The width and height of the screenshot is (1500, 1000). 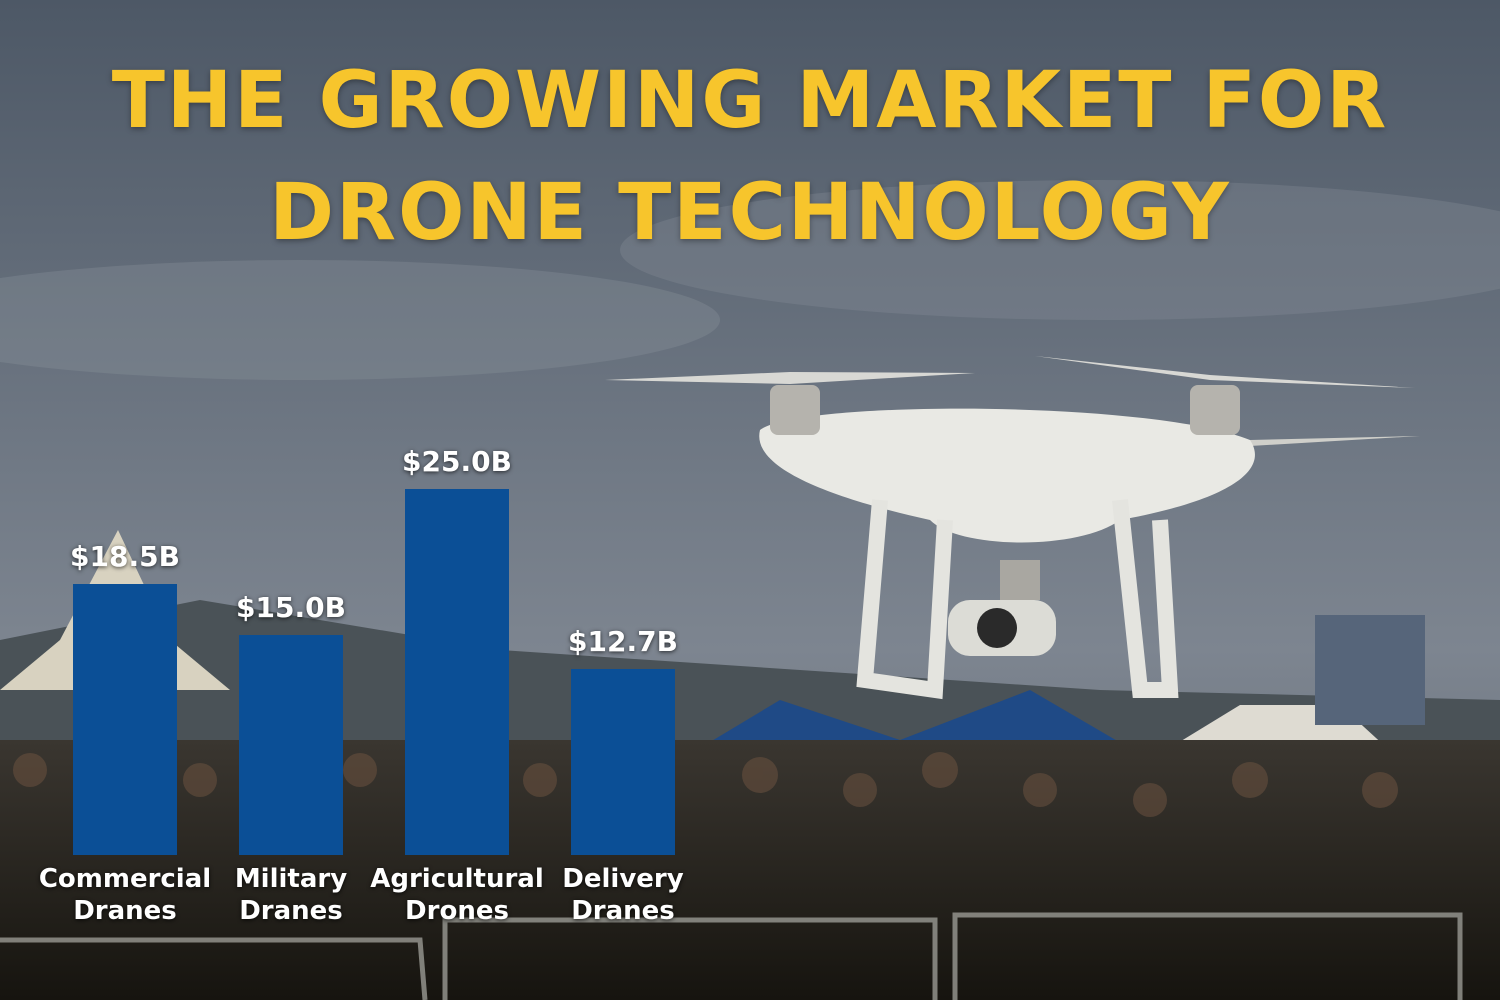 What do you see at coordinates (291, 895) in the screenshot?
I see `category-label: Military Dranes` at bounding box center [291, 895].